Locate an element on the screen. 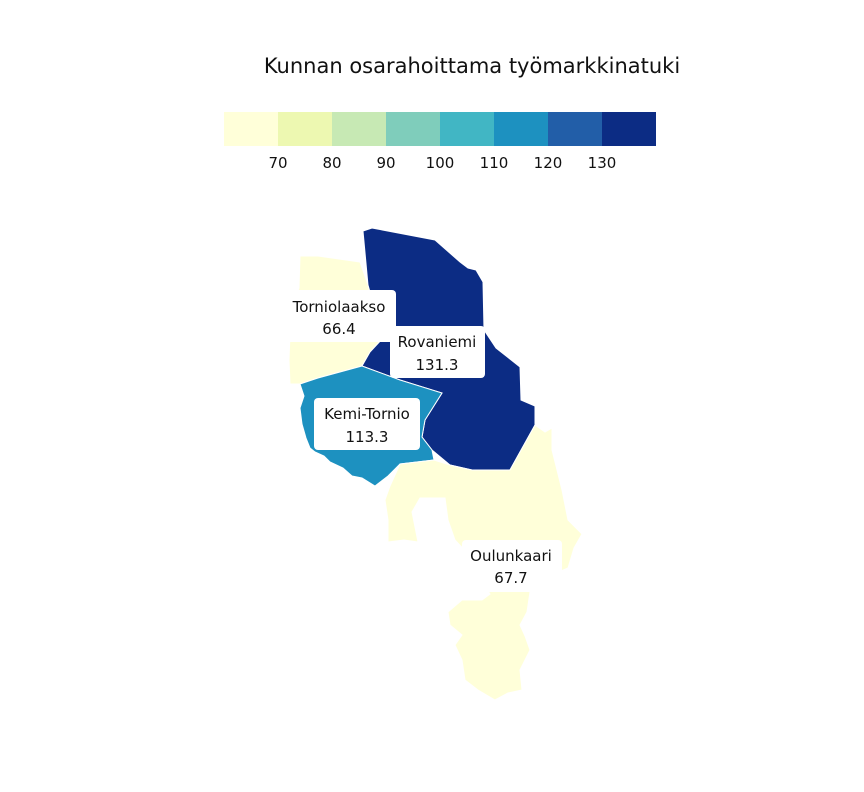 The height and width of the screenshot is (792, 864). label-oulunkaari: Oulunkaari 67.7 is located at coordinates (512, 566).